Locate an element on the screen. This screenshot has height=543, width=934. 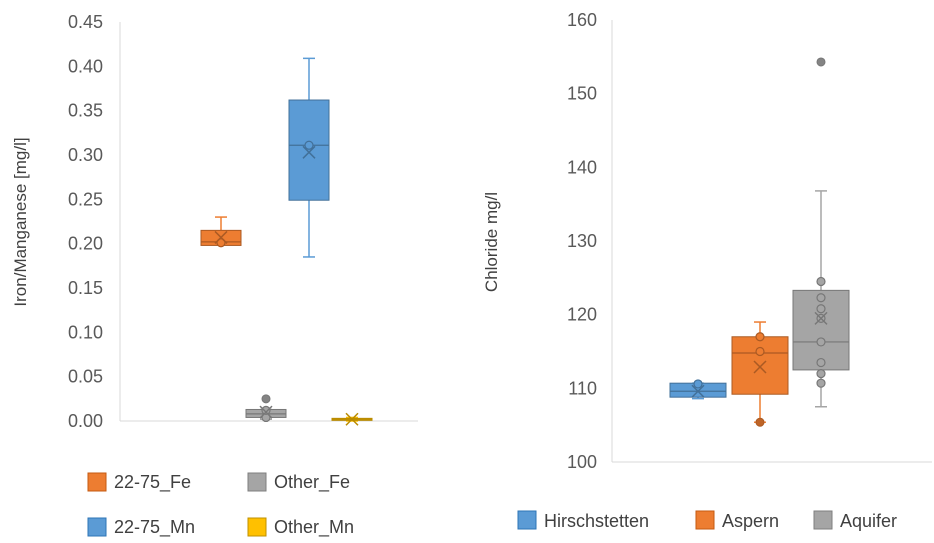
legend-label-22-75-mn: 22-75_Mn is located at coordinates (154, 527).